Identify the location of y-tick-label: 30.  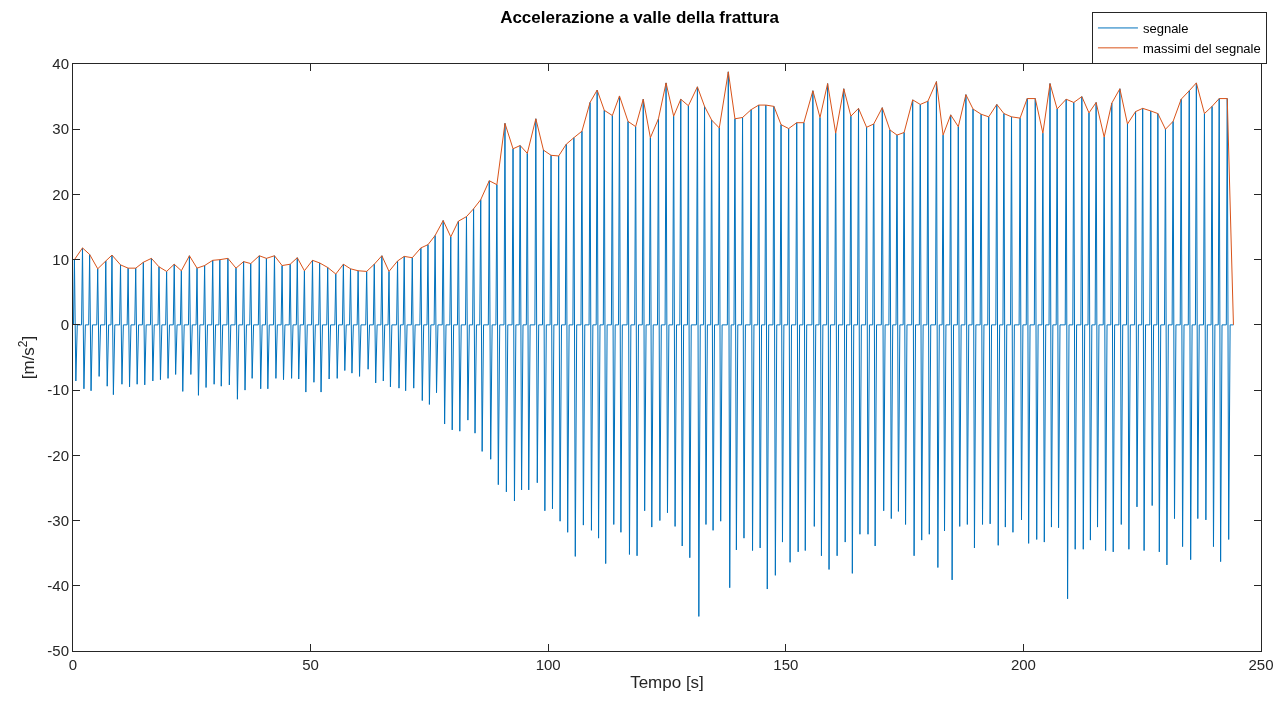
(60, 129).